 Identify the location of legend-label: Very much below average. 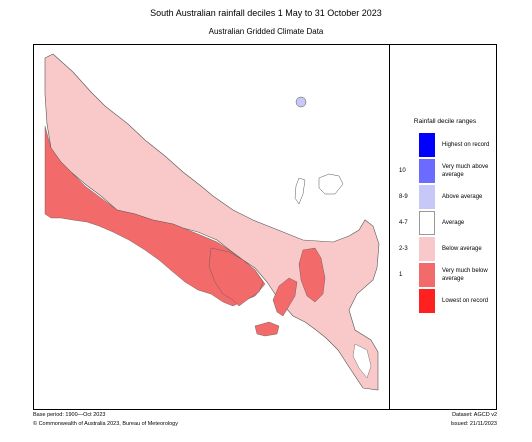
(465, 275).